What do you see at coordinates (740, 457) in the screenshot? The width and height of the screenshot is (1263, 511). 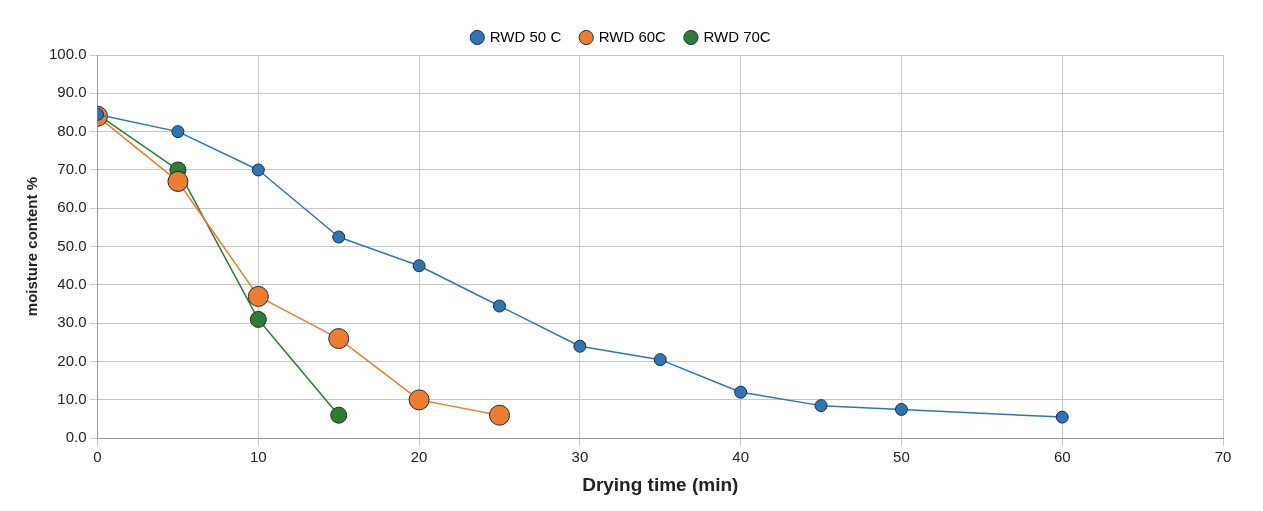 I see `x-tick-label: 40` at bounding box center [740, 457].